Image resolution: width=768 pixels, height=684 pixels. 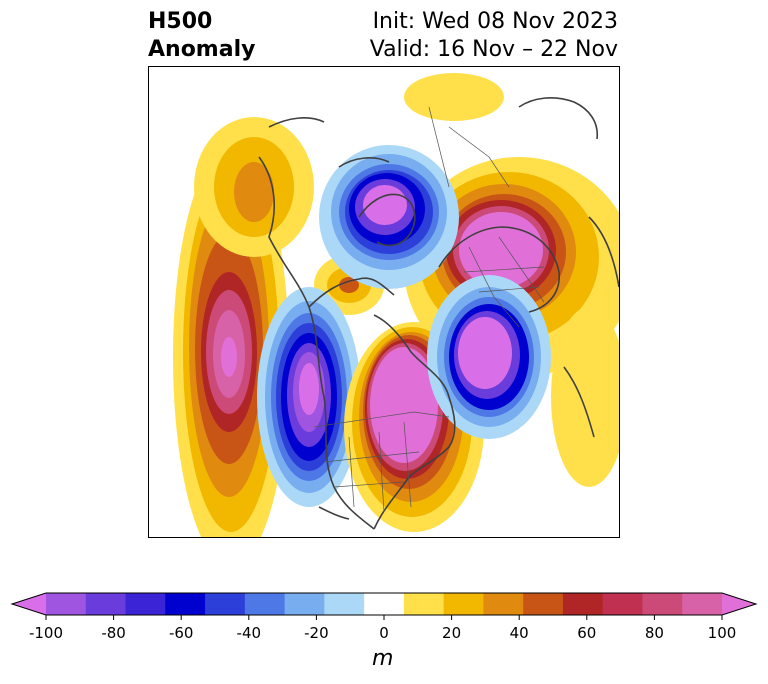 I want to click on init-date: Init: Wed 08 Nov 2023, so click(x=495, y=21).